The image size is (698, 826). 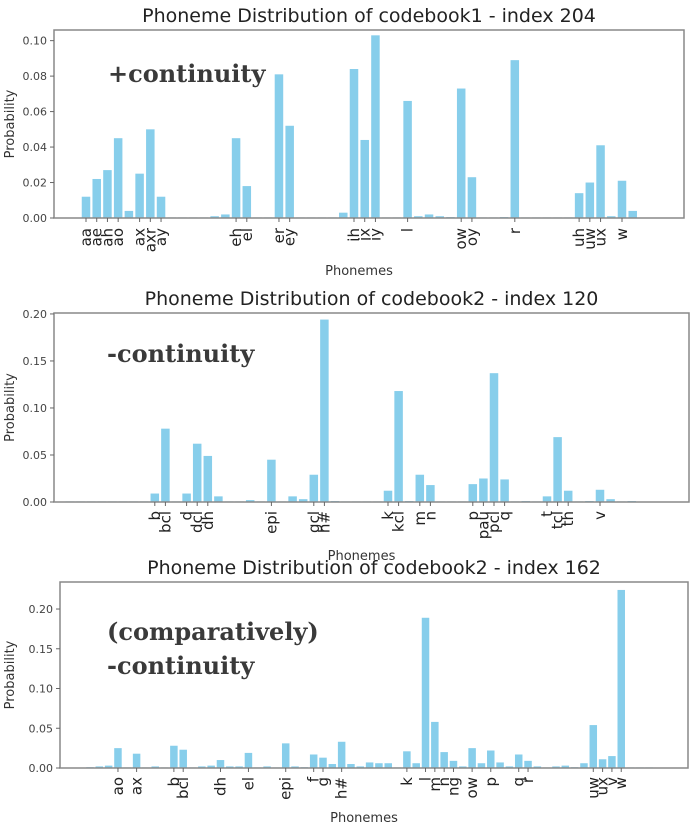 I want to click on y-tick-label: 0.10, so click(x=35, y=41).